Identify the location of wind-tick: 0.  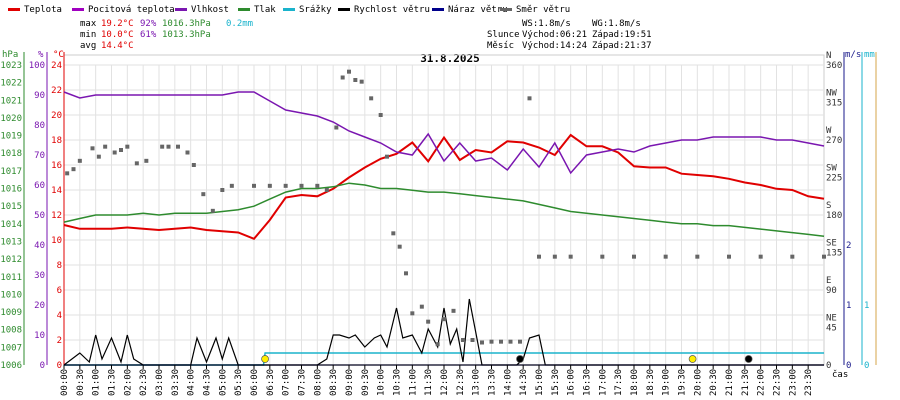
(848, 366).